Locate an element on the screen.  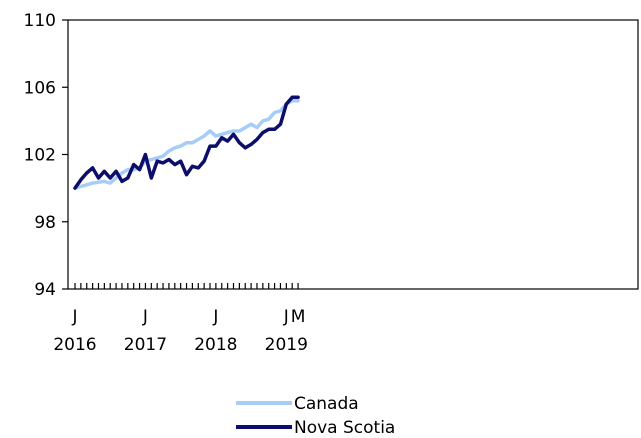
x-tick-label-year: 2018 is located at coordinates (215, 345).